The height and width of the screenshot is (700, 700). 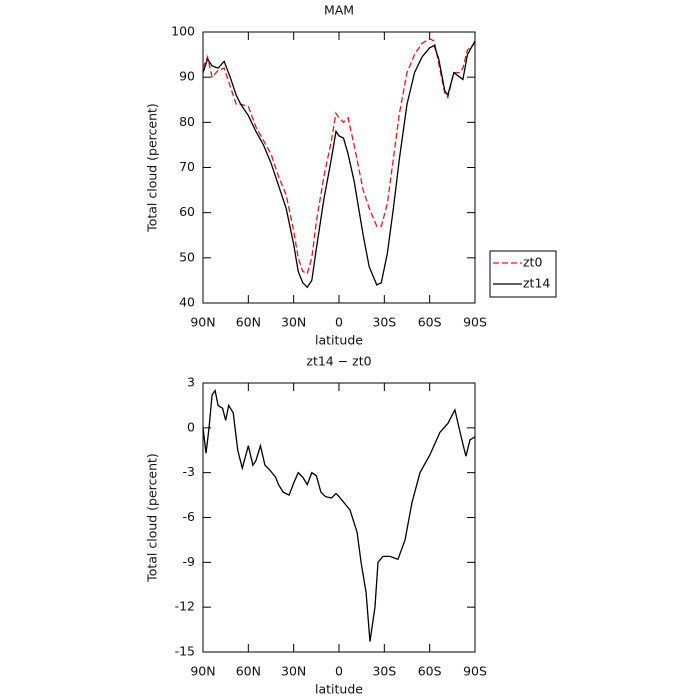 I want to click on y-tick-label: -15, so click(x=185, y=651).